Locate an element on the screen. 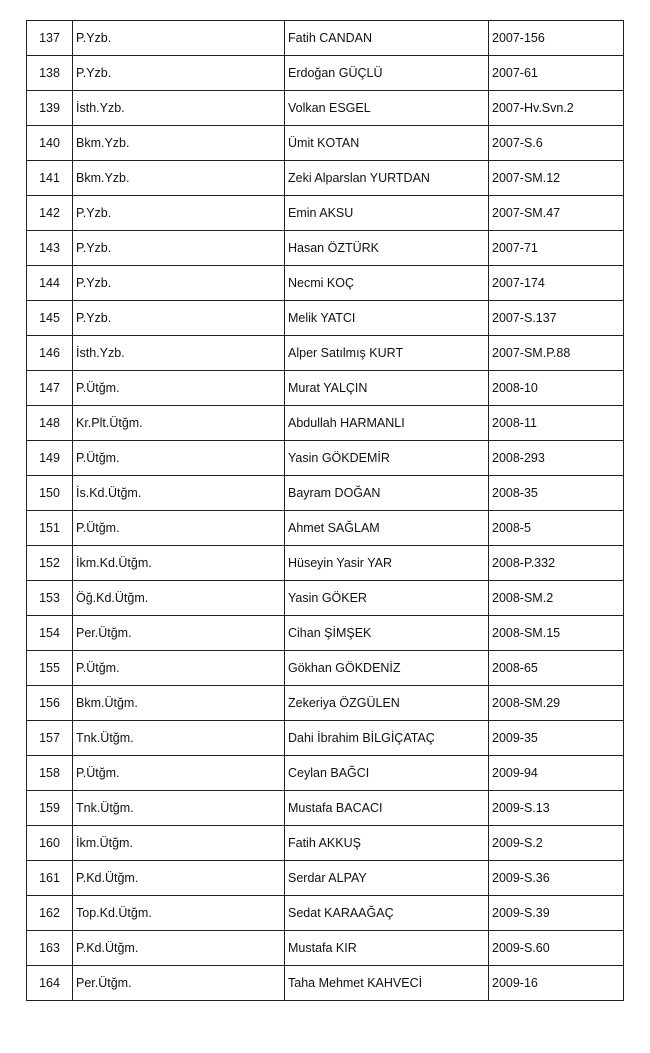  table-row: 138 P.Yzb. Erdoğan GÜÇLÜ 2007-61 is located at coordinates (325, 73).